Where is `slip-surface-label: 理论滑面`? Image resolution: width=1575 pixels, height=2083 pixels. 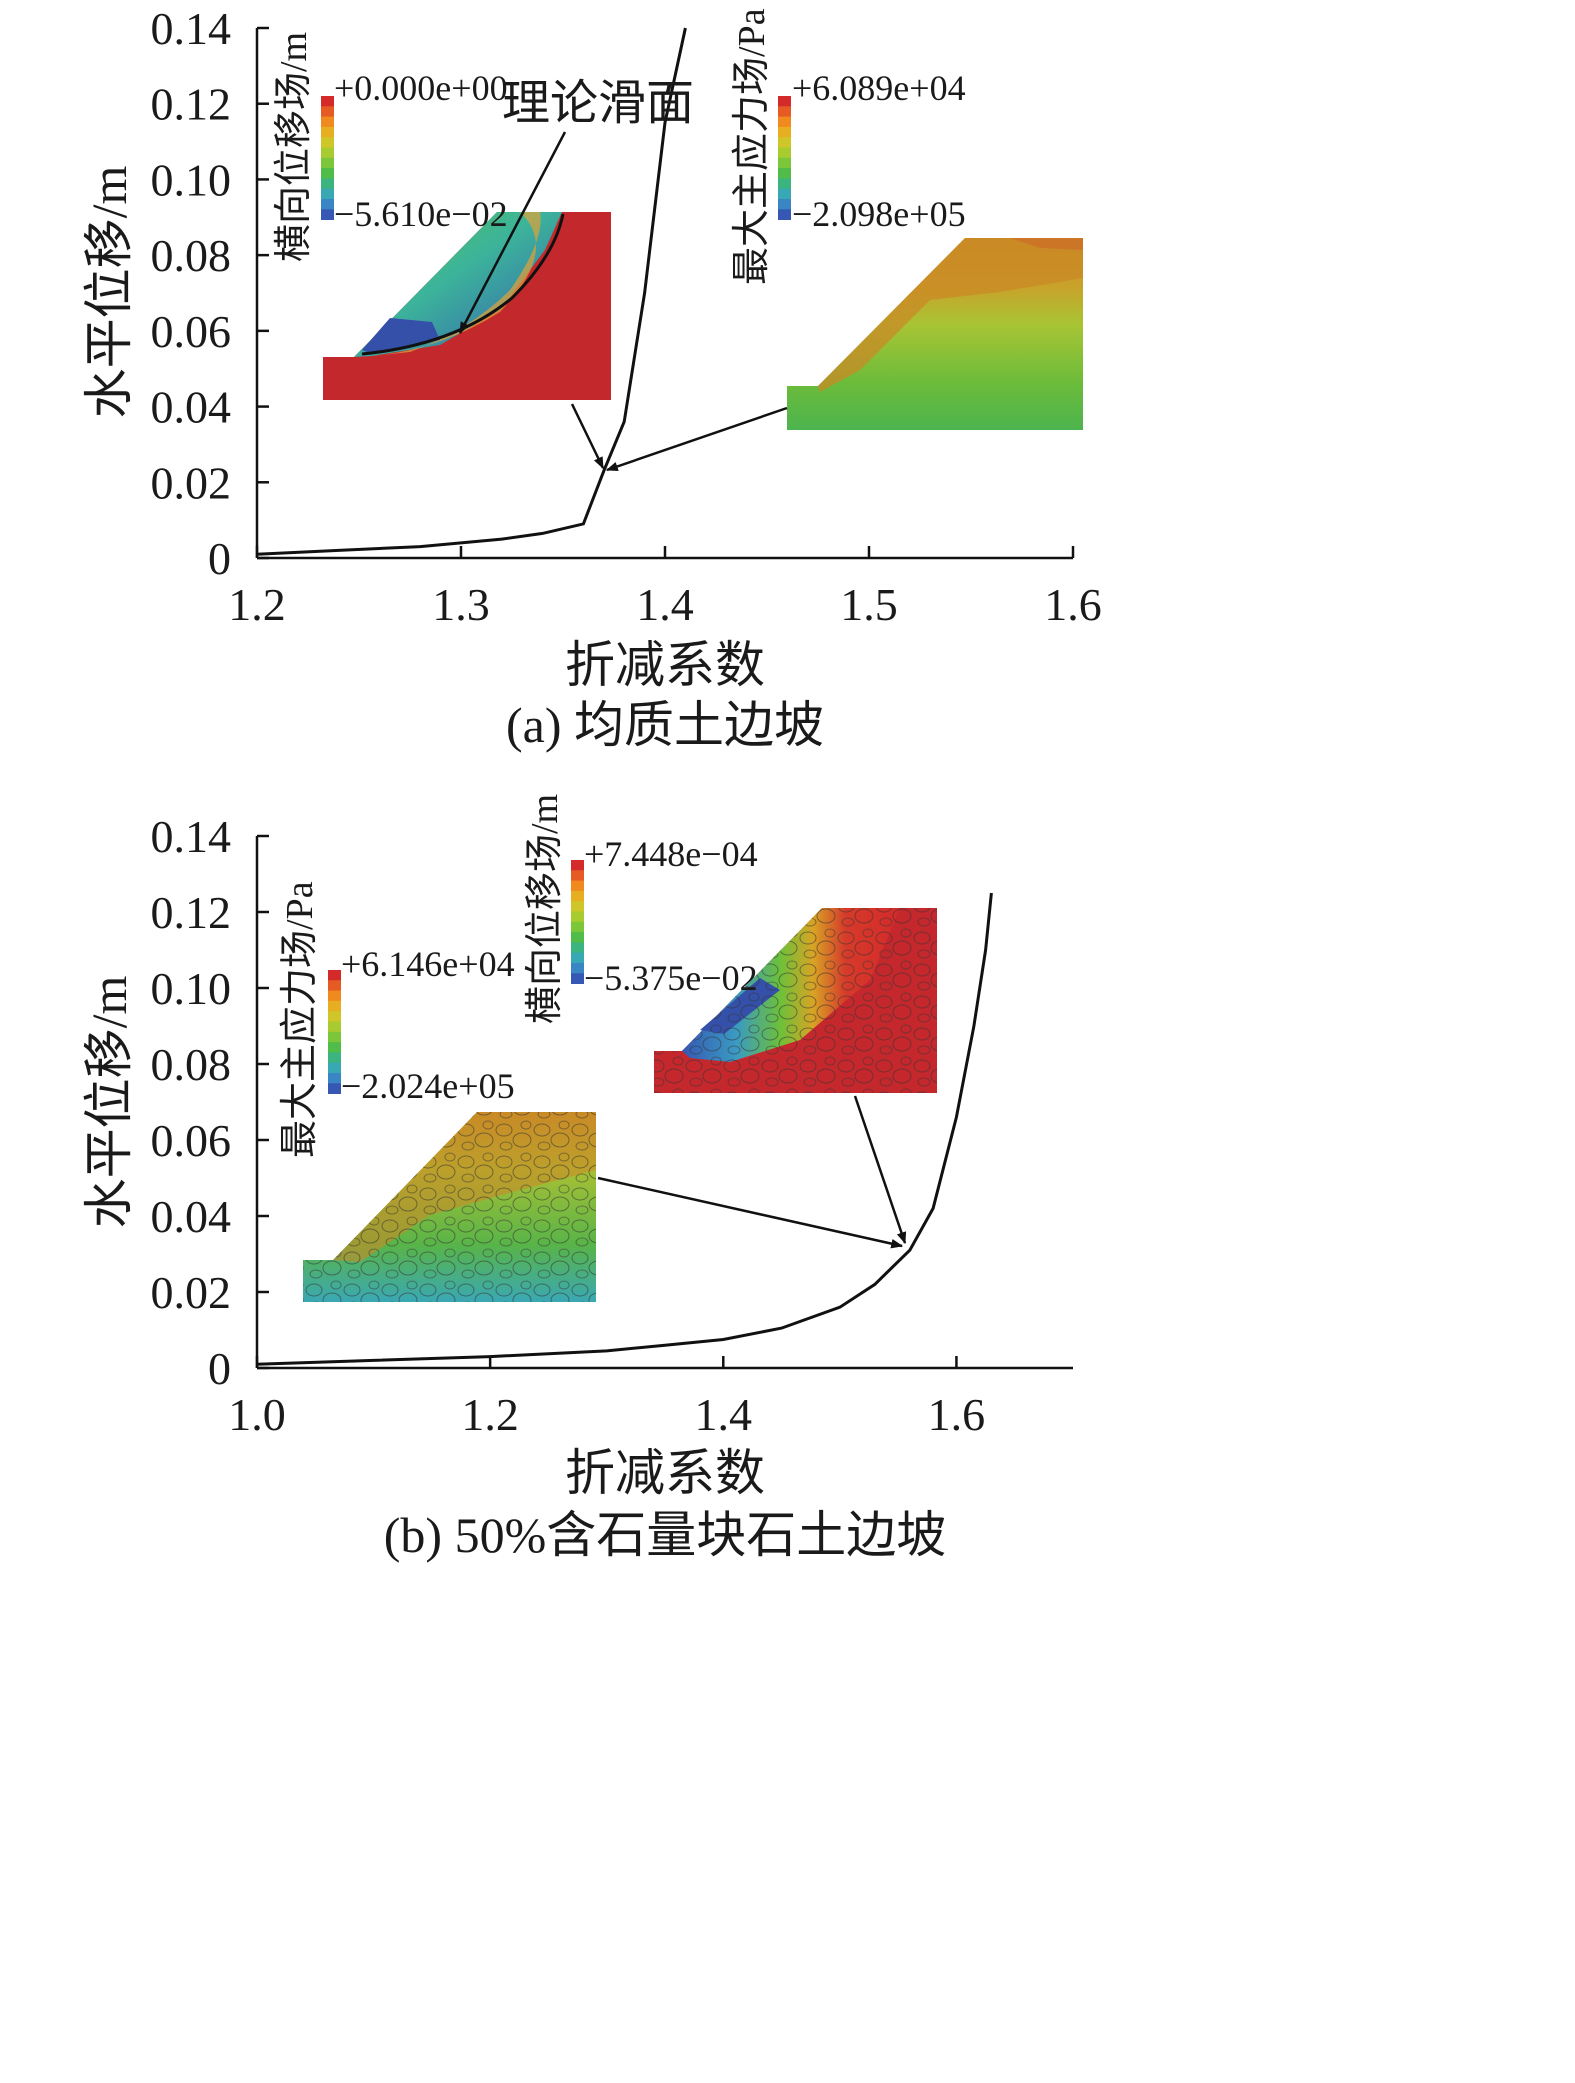 slip-surface-label: 理论滑面 is located at coordinates (598, 103).